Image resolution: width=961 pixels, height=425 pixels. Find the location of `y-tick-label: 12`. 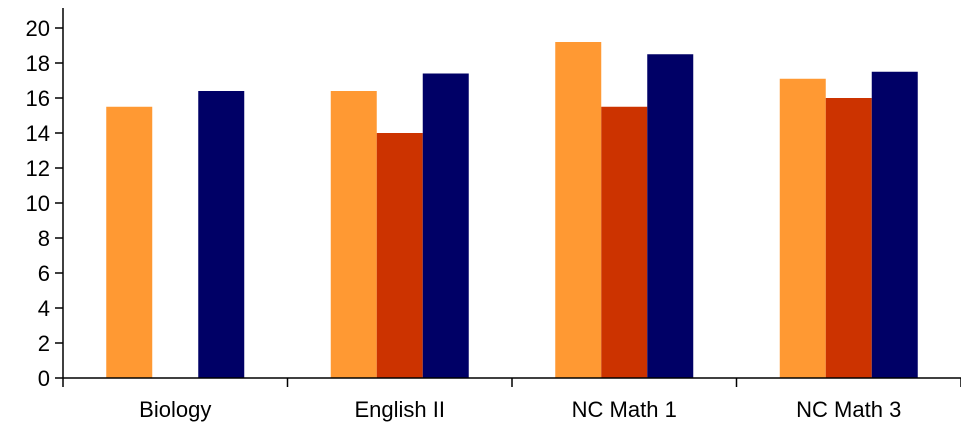

y-tick-label: 12 is located at coordinates (38, 168).